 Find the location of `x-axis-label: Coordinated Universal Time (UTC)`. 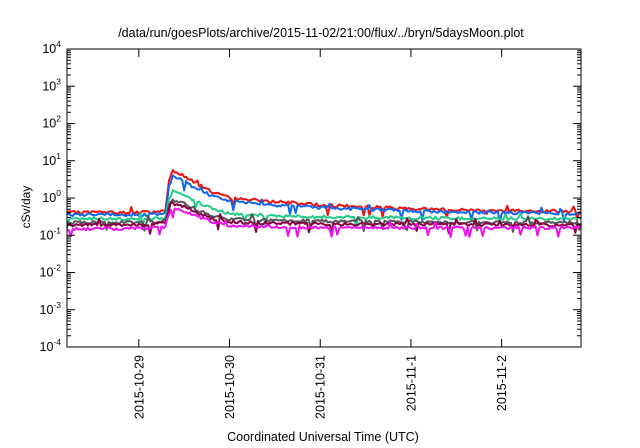

x-axis-label: Coordinated Universal Time (UTC) is located at coordinates (323, 437).